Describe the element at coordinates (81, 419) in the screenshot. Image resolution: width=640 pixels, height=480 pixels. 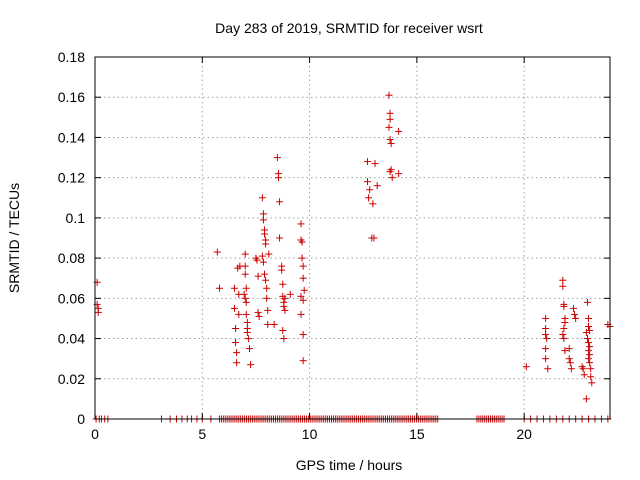
I see `y-tick-label: 0` at that location.